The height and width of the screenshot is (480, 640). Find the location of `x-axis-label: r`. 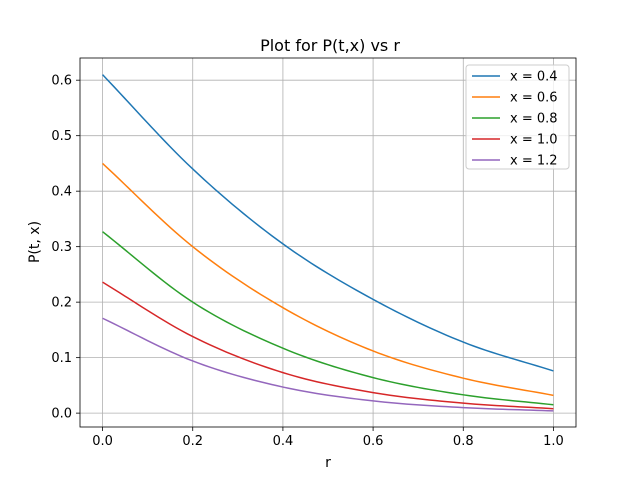

x-axis-label: r is located at coordinates (328, 463).